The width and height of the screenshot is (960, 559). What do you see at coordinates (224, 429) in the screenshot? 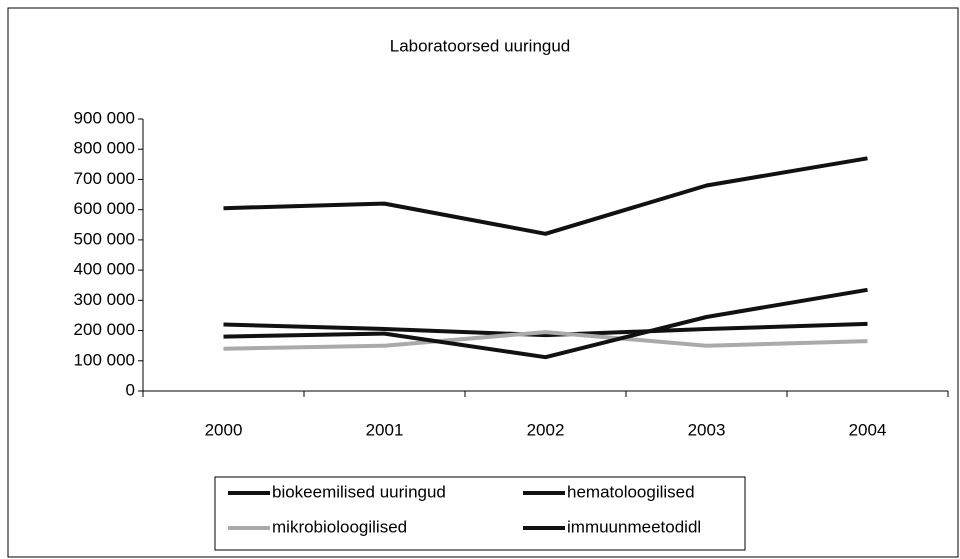
I see `x-tick-label: 2000` at bounding box center [224, 429].